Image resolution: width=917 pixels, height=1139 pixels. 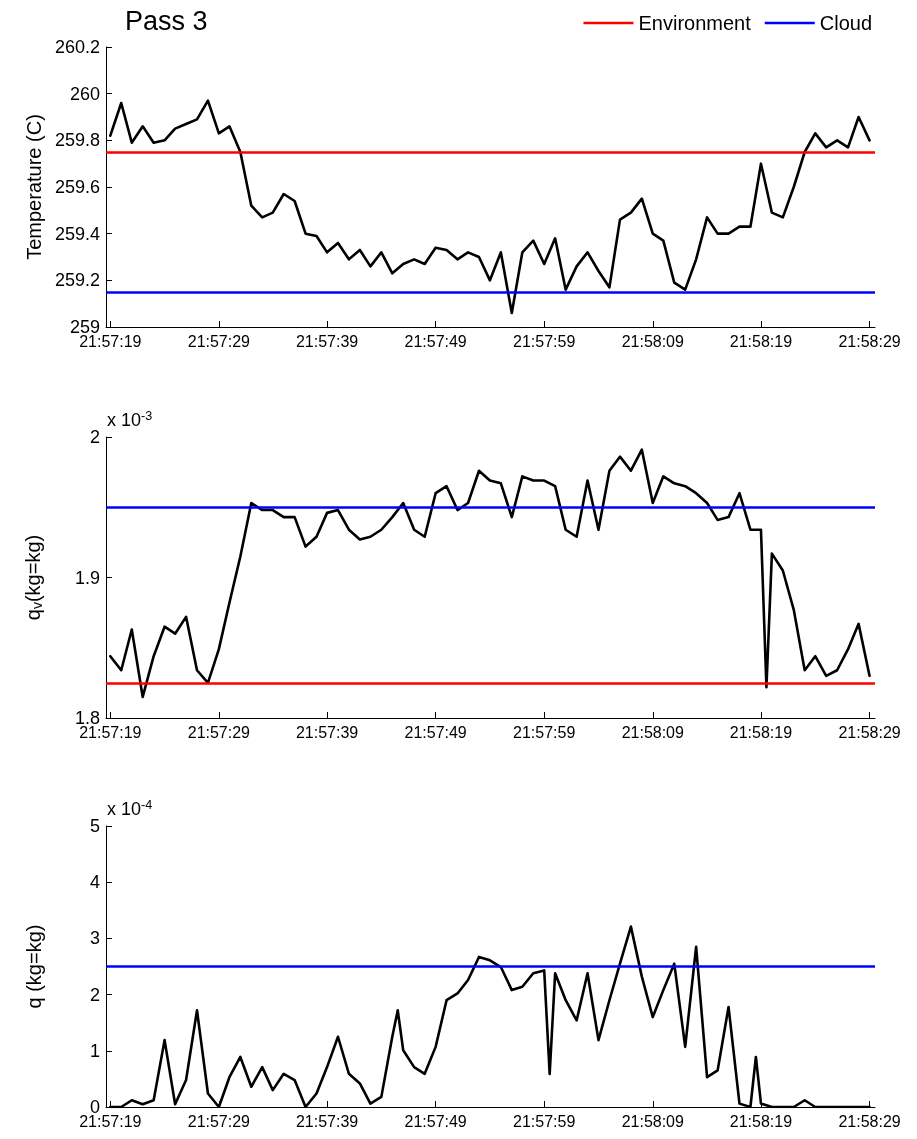 I want to click on legend-label: Environment, so click(x=695, y=23).